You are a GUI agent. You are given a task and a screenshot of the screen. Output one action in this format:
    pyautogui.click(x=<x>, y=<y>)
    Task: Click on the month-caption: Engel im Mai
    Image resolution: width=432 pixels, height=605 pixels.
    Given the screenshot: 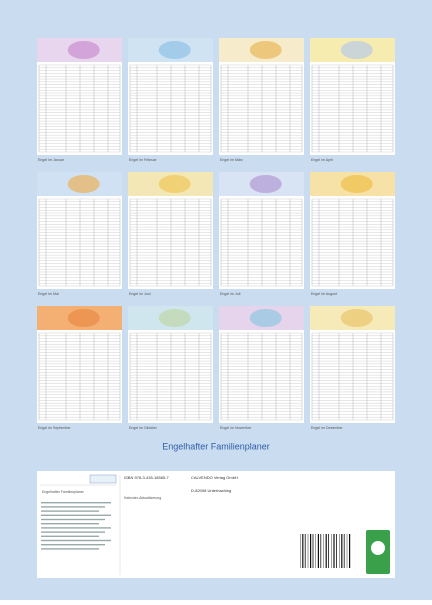 What is the action you would take?
    pyautogui.click(x=48, y=294)
    